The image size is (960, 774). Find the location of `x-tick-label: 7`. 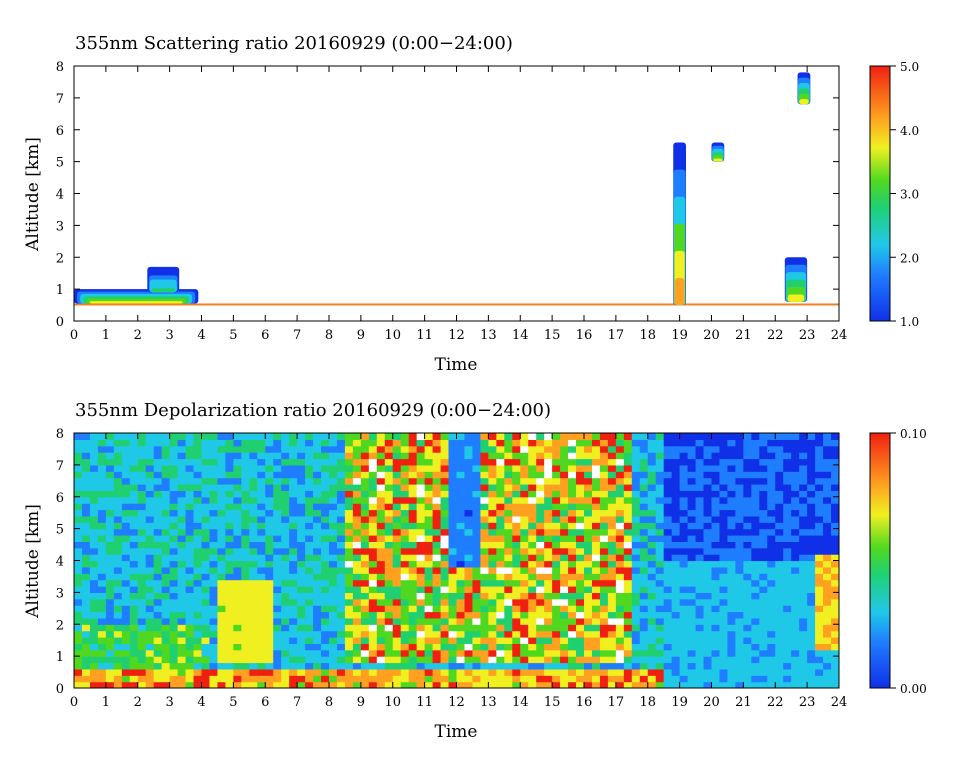

x-tick-label: 7 is located at coordinates (297, 335).